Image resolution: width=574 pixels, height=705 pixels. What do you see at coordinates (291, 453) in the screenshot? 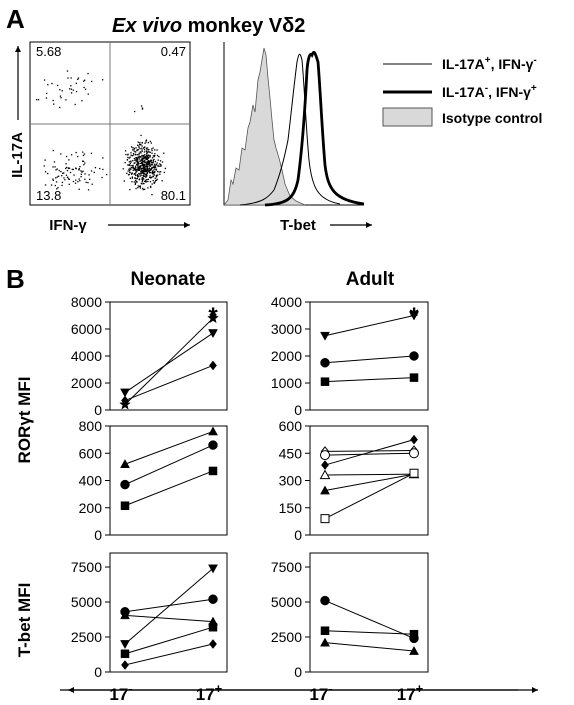
I see `y-tick-label: 450` at bounding box center [291, 453].